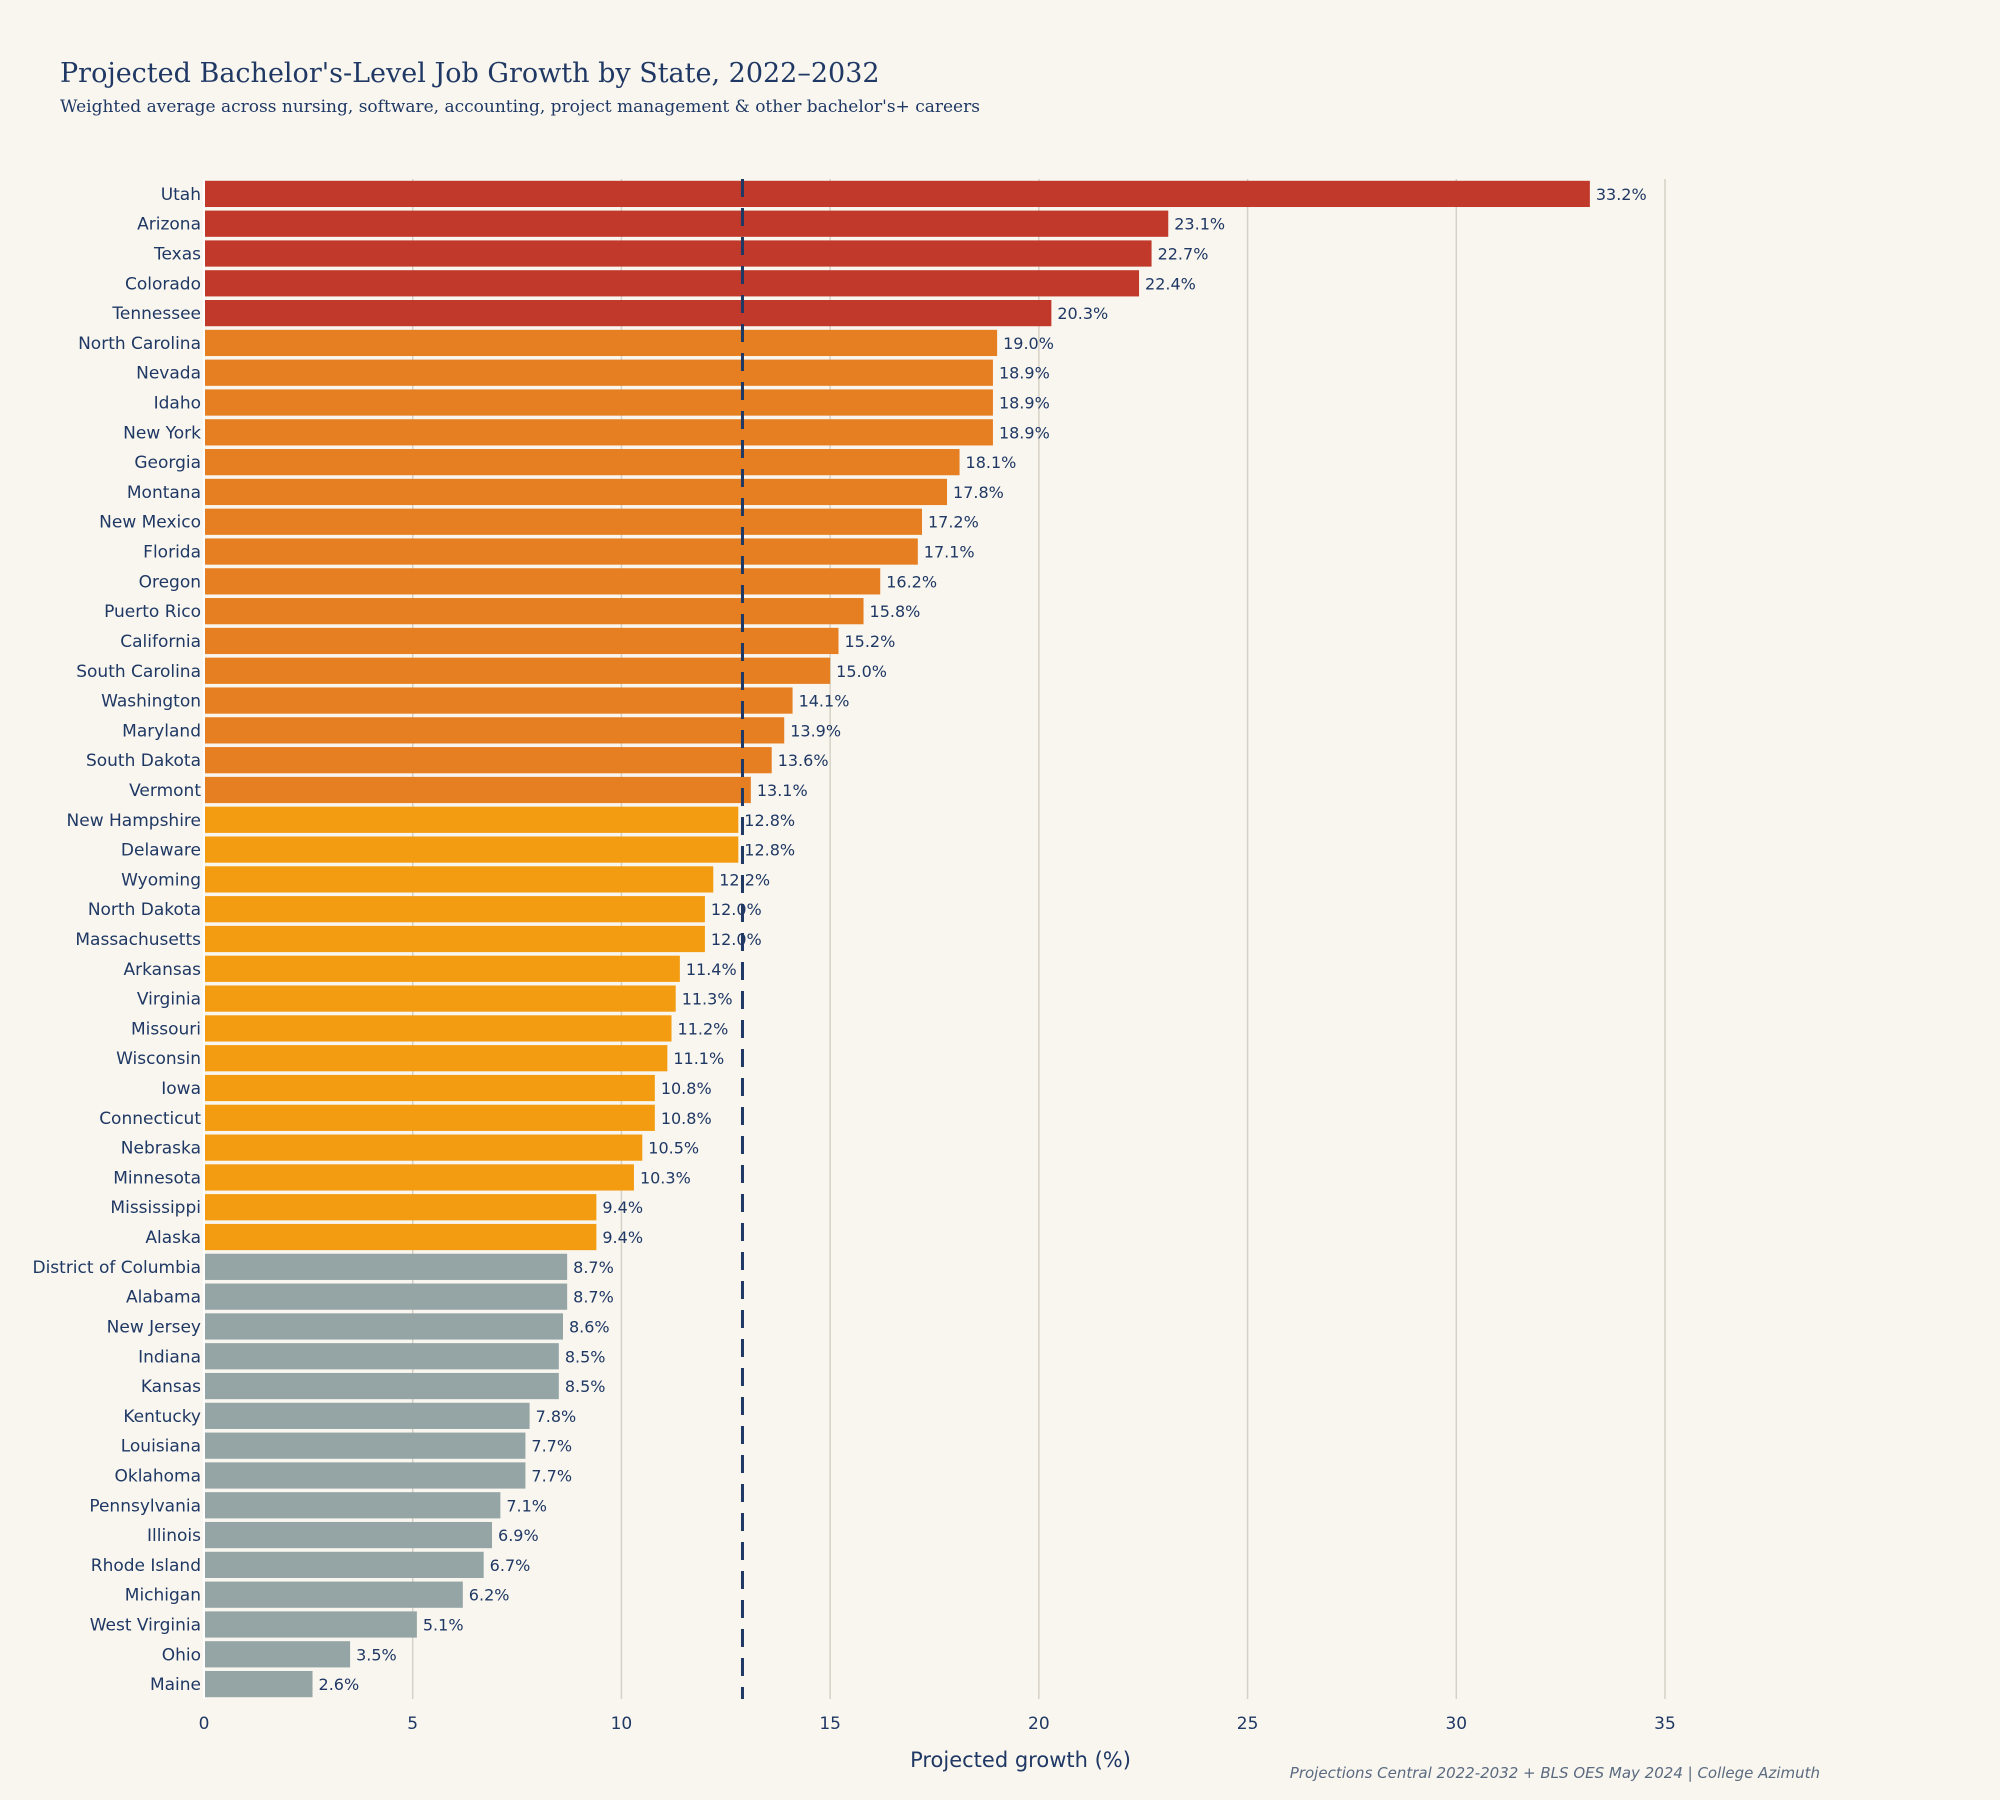  I want to click on data-label: 10.3%, so click(665, 1177).